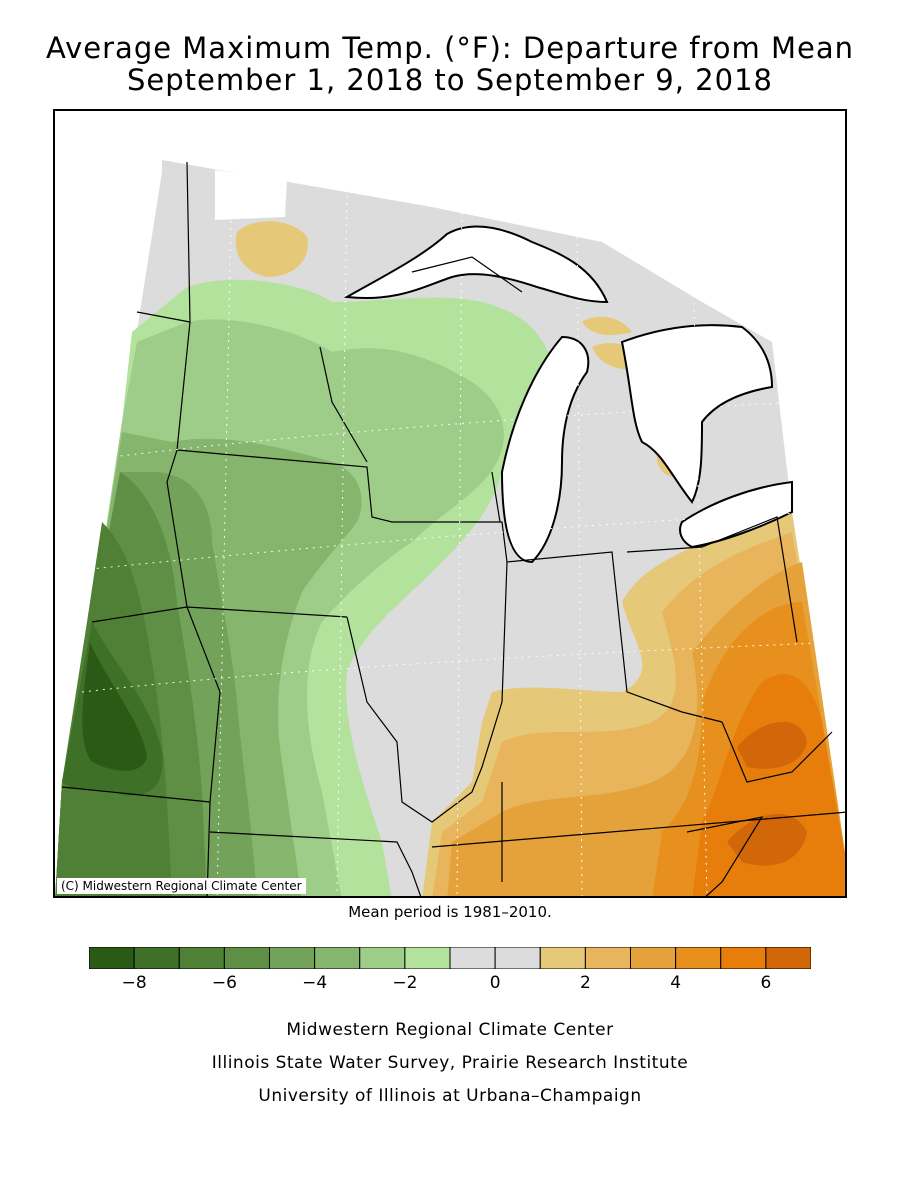 The image size is (900, 1200). What do you see at coordinates (134, 983) in the screenshot?
I see `legend-tick-label: −8` at bounding box center [134, 983].